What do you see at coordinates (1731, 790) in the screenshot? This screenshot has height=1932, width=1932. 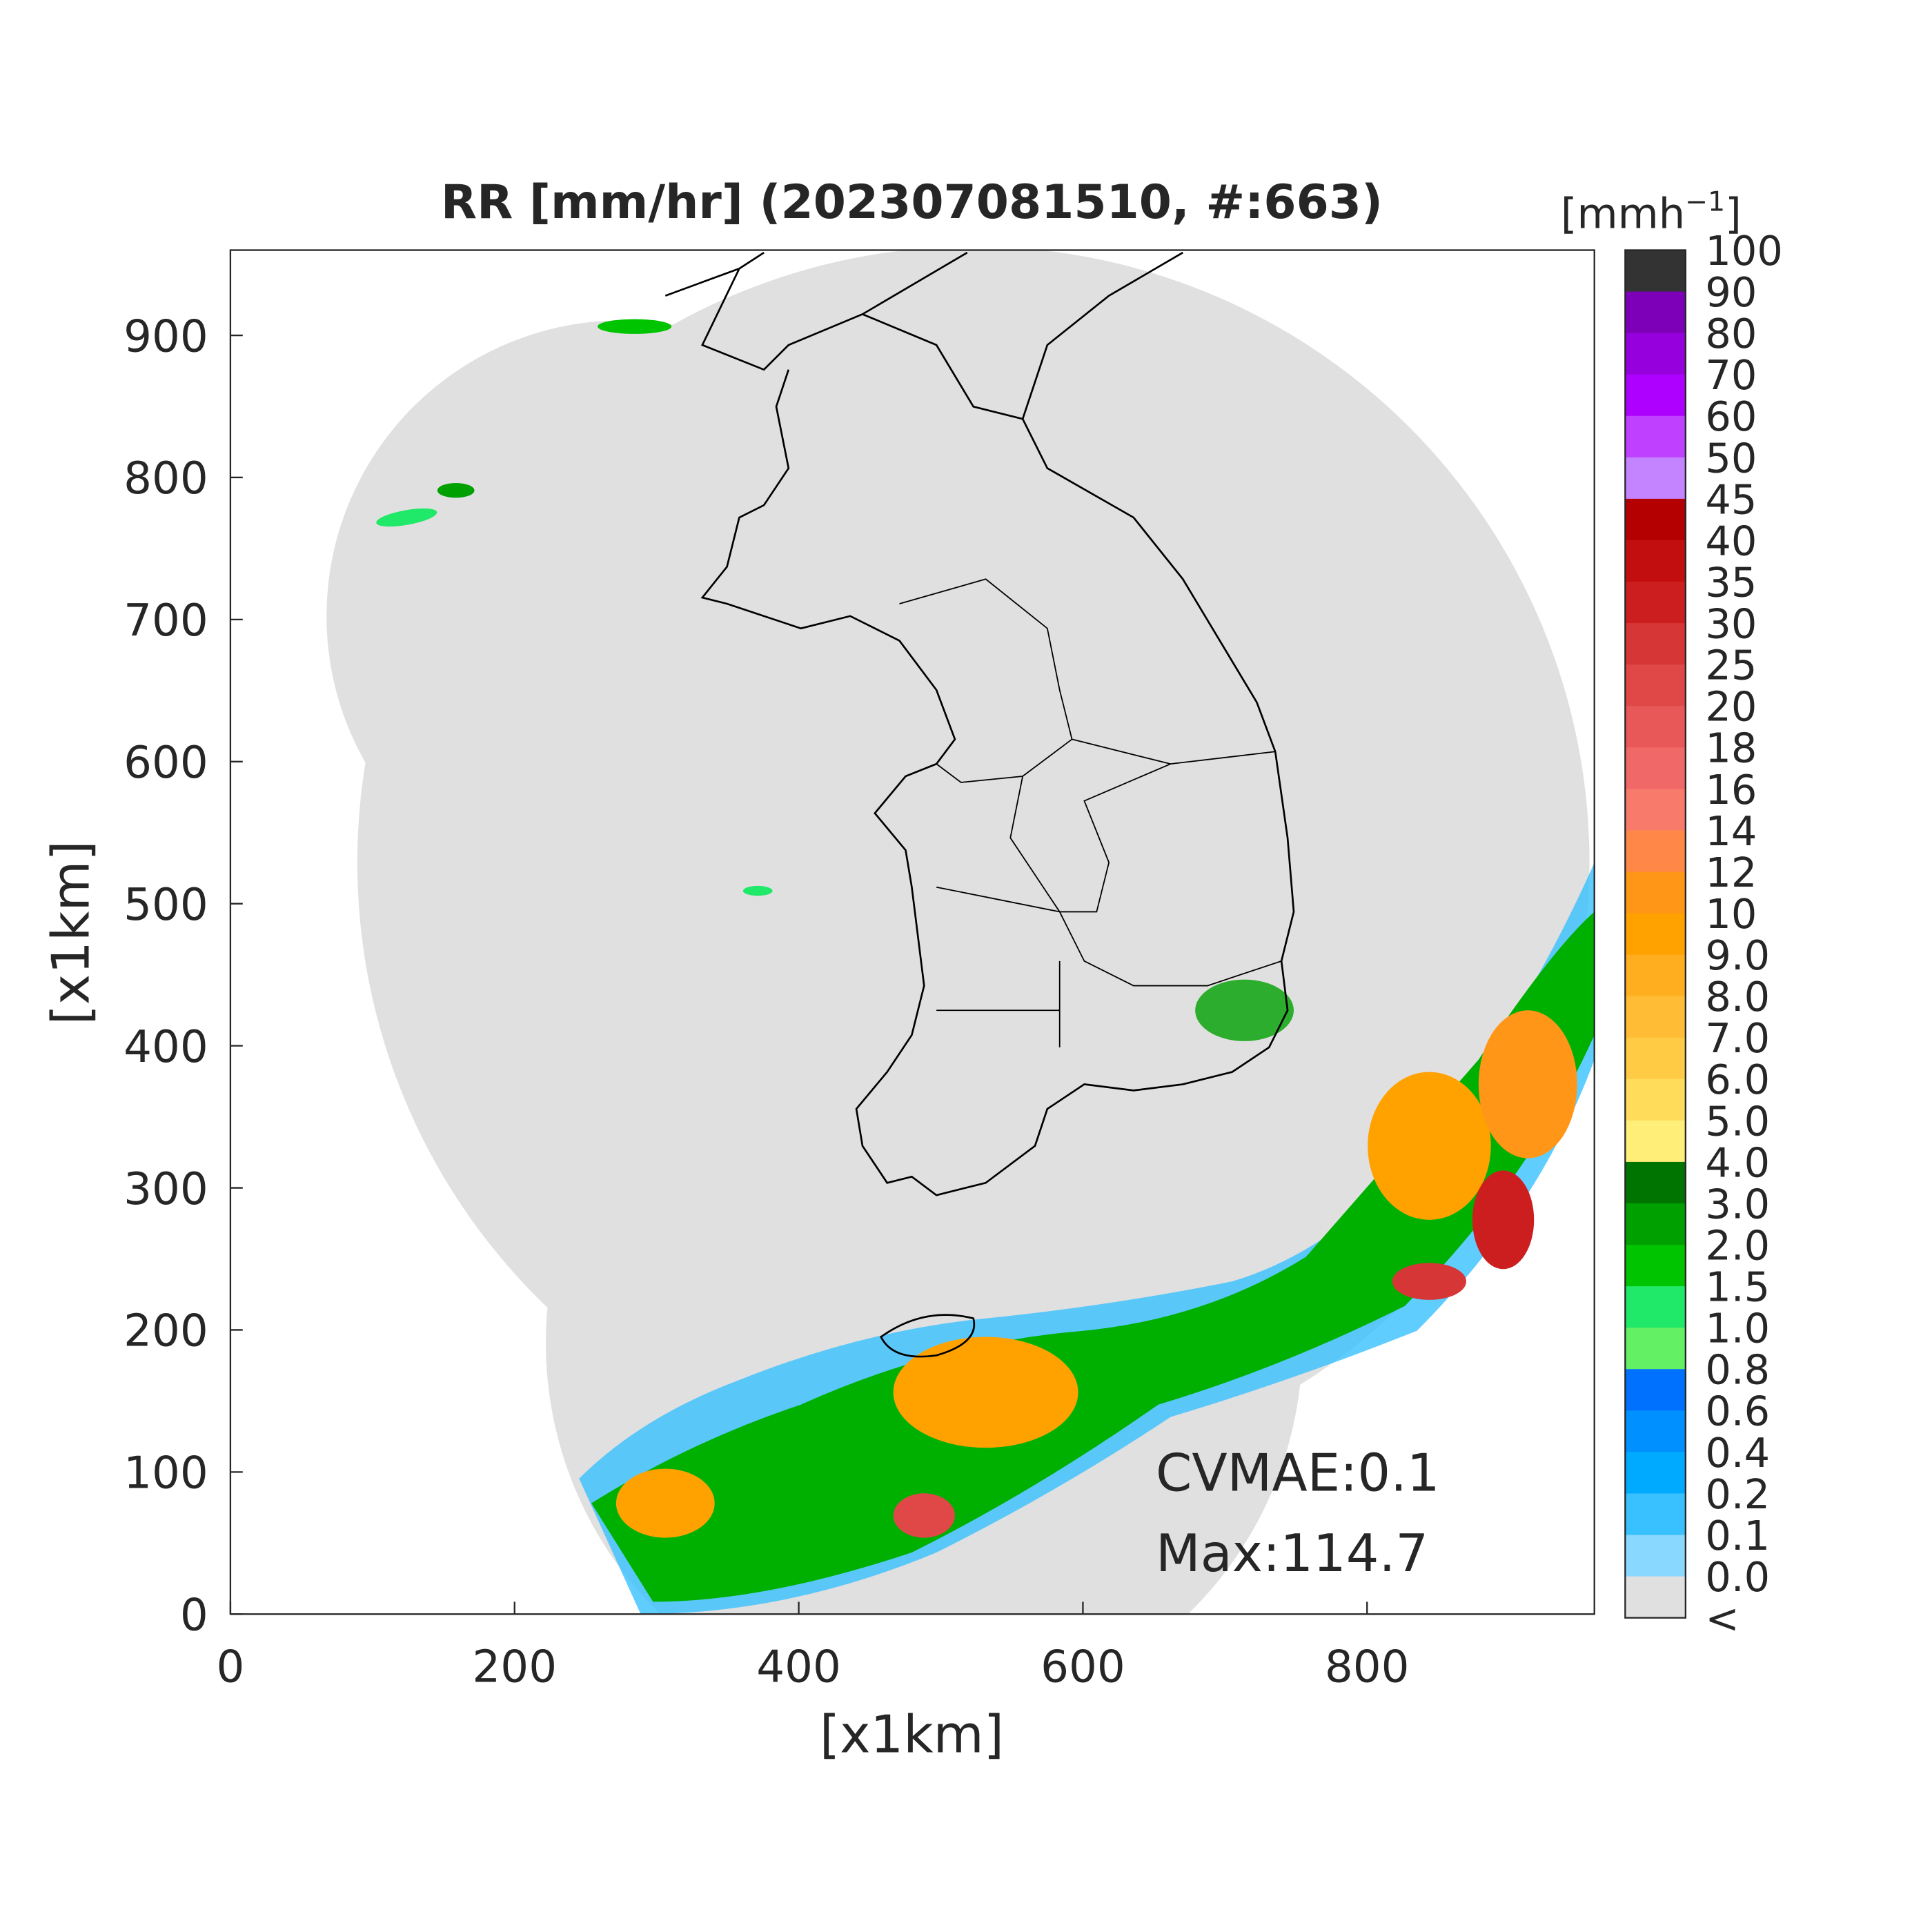 I see `colorbar-label: 16` at bounding box center [1731, 790].